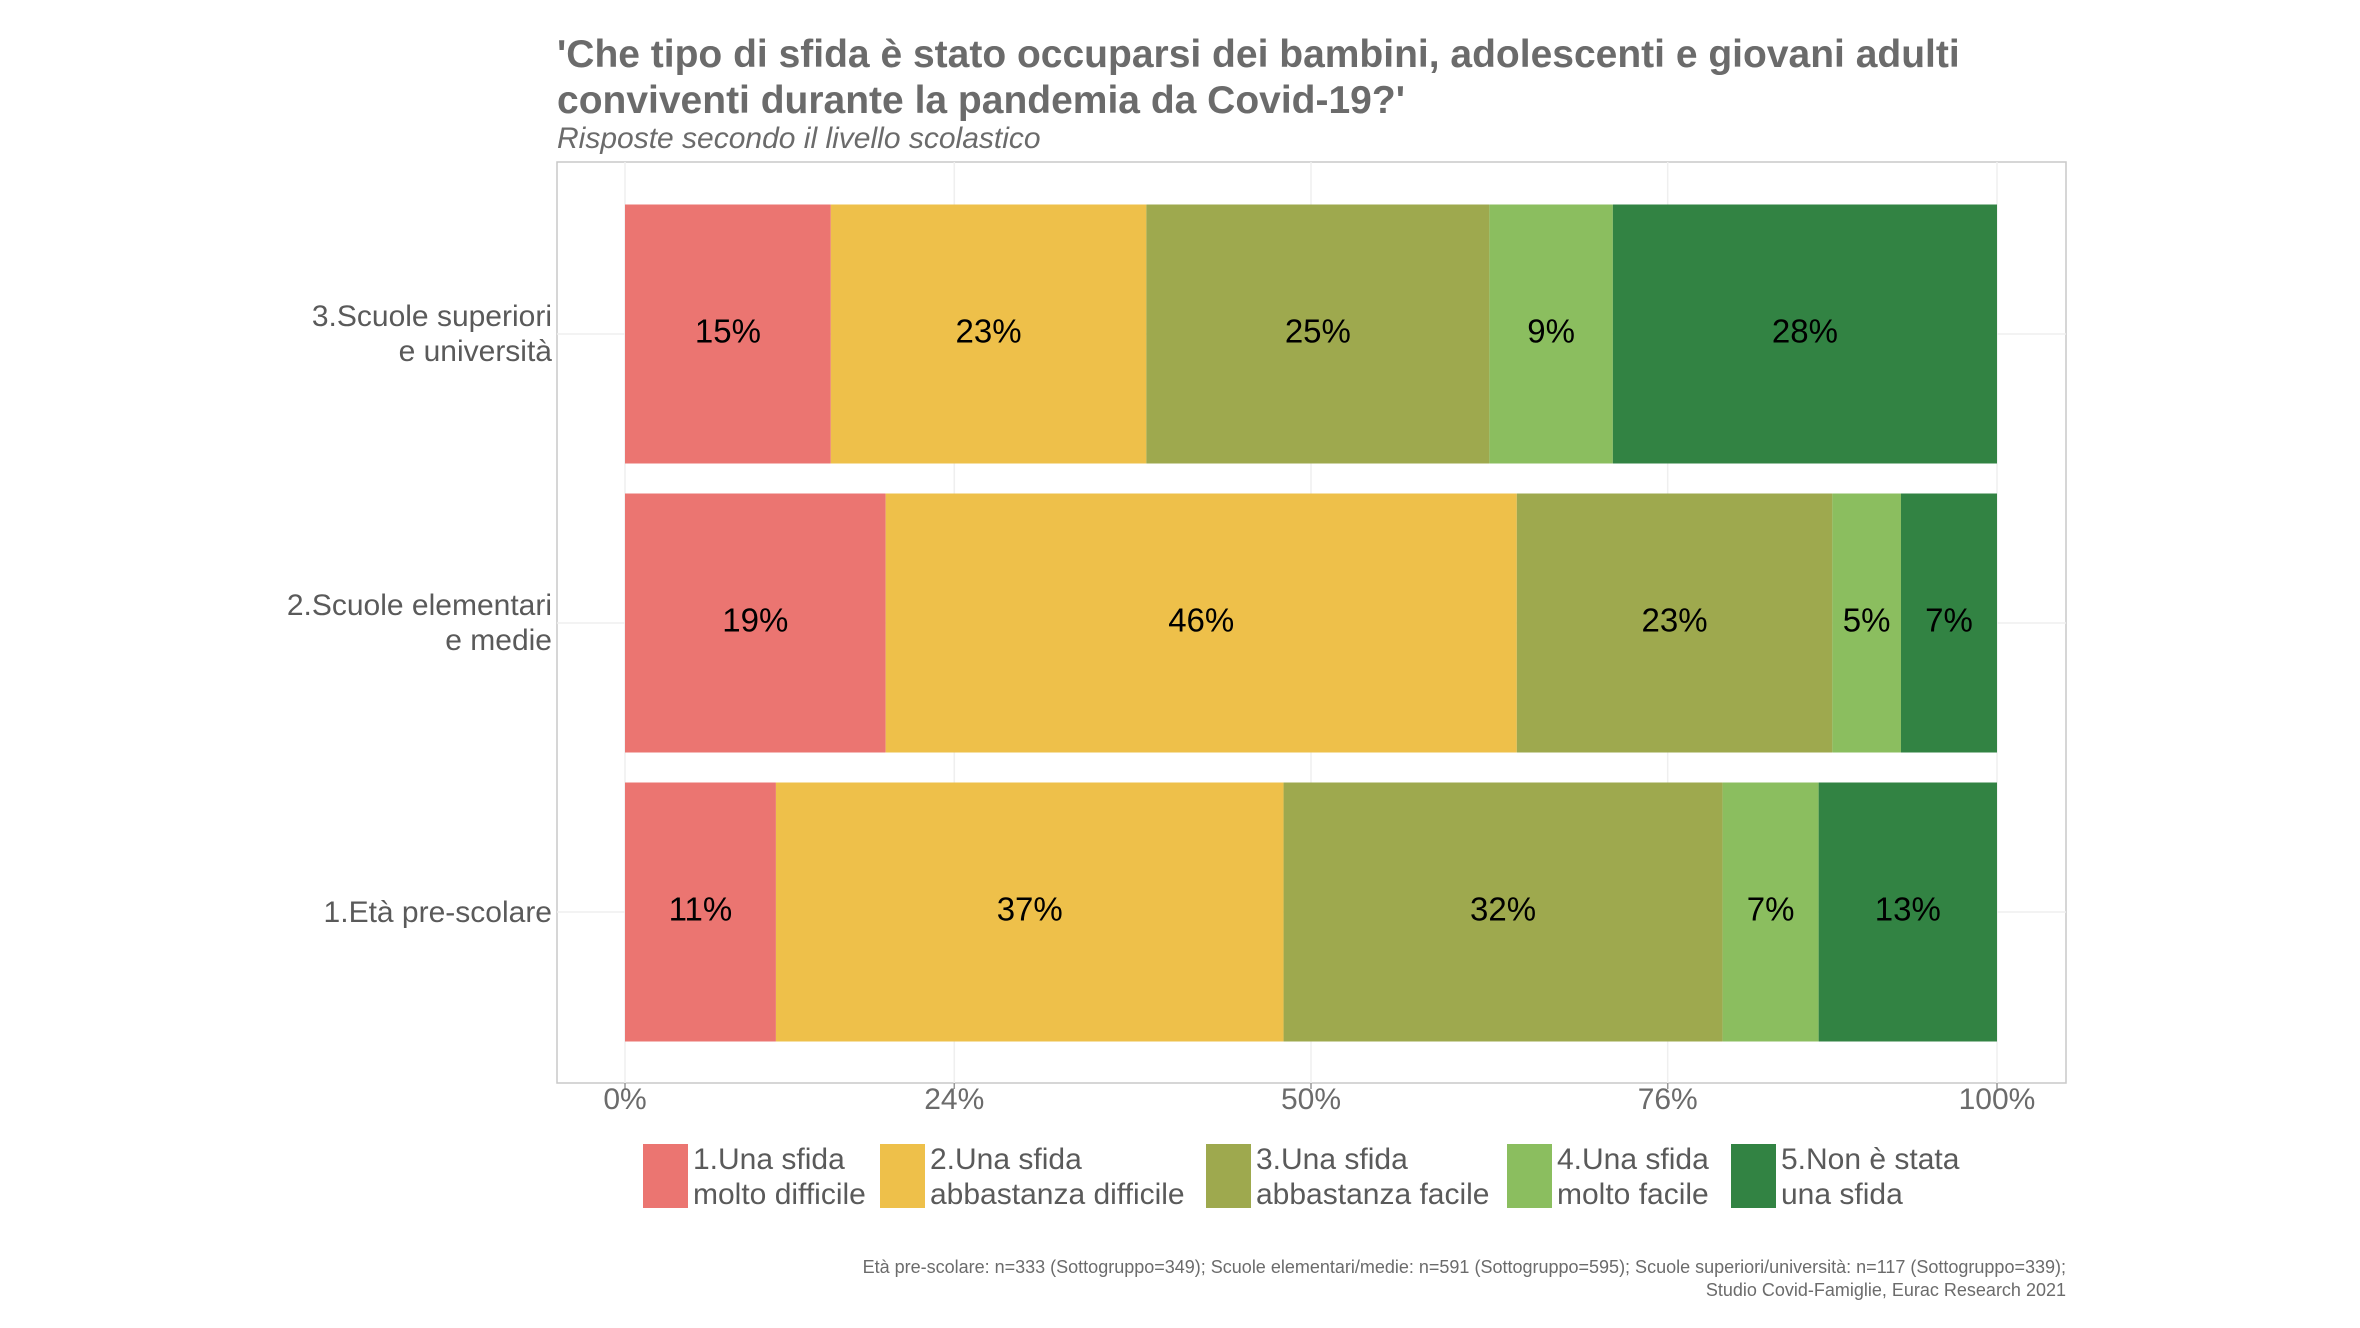  Describe the element at coordinates (954, 1099) in the screenshot. I see `x-tick-label: 24%` at that location.